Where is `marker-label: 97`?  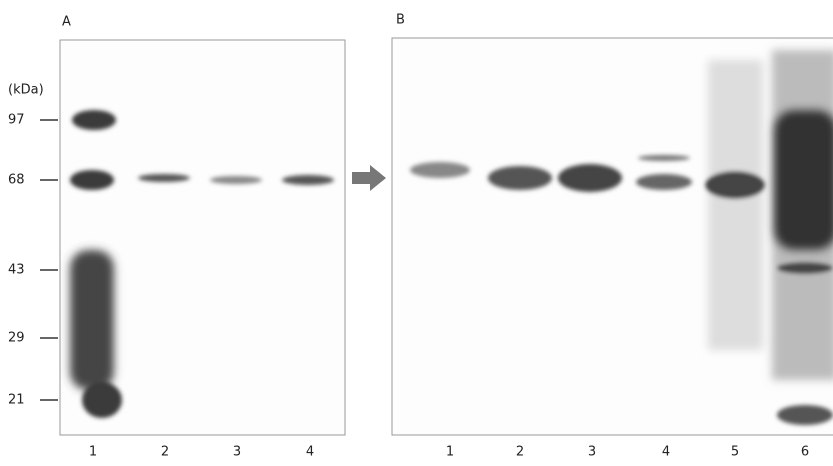
marker-label: 97 is located at coordinates (16, 120).